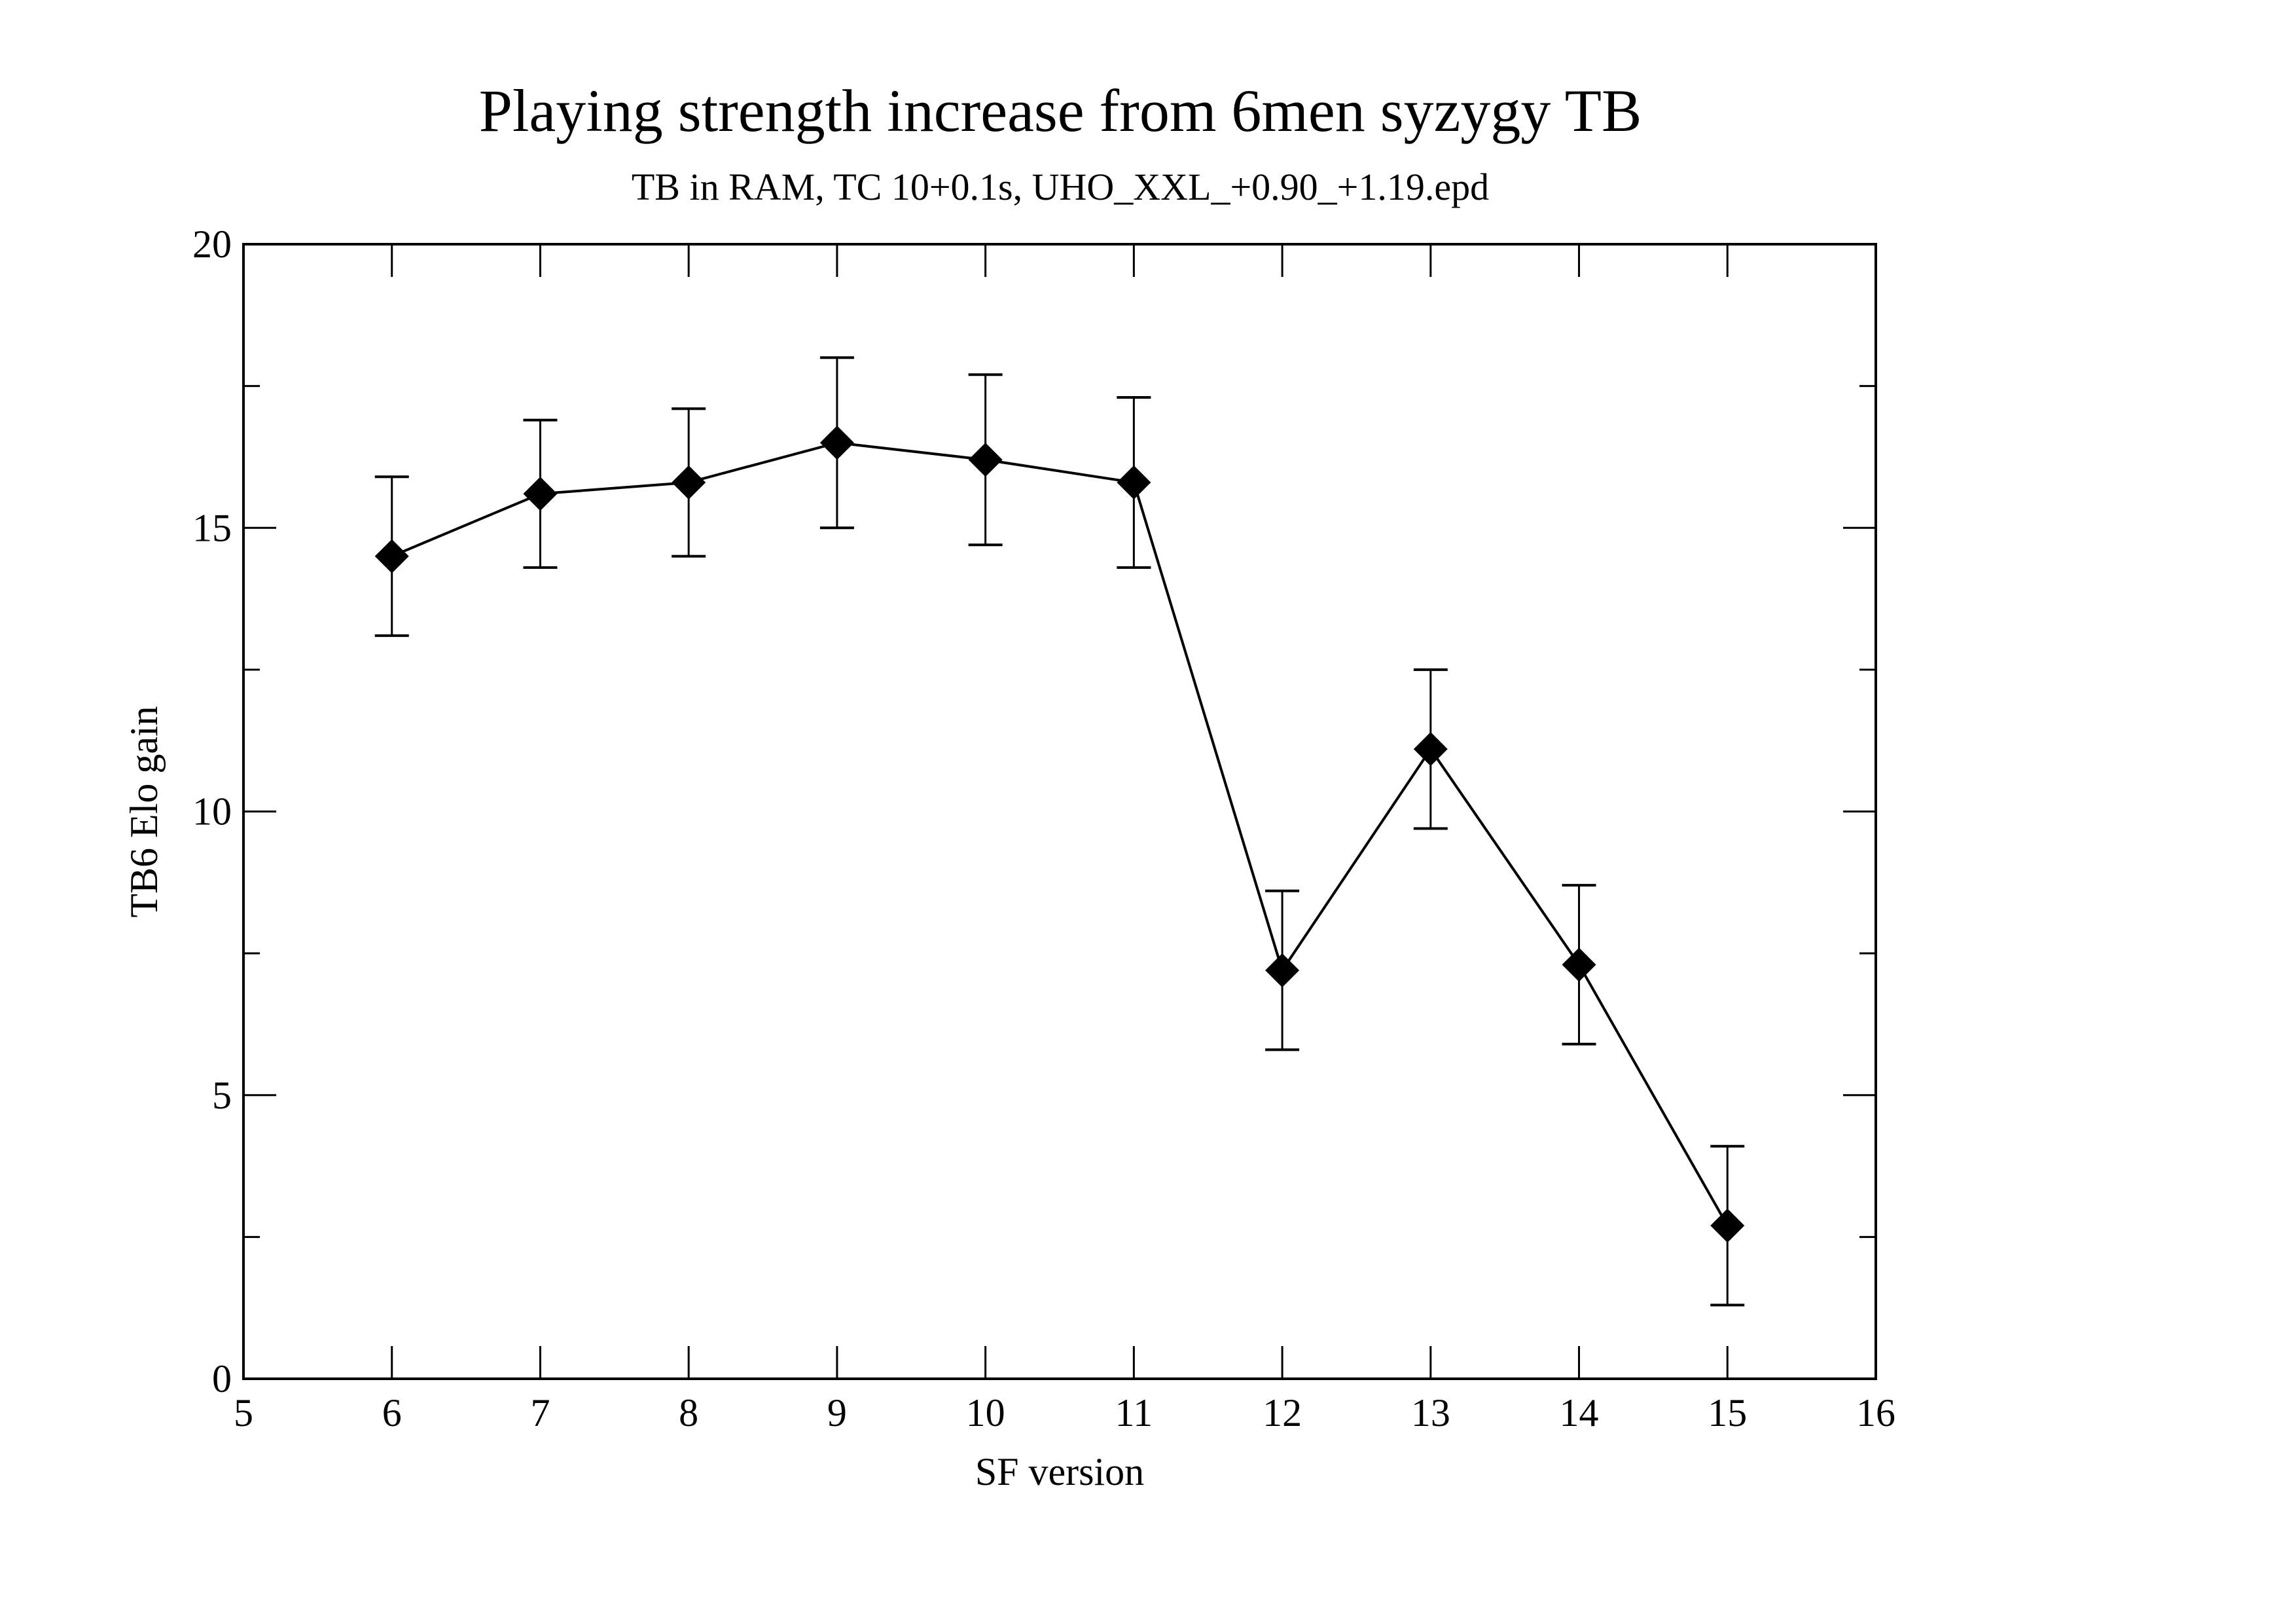  What do you see at coordinates (1282, 1412) in the screenshot?
I see `x-tick-label: 12` at bounding box center [1282, 1412].